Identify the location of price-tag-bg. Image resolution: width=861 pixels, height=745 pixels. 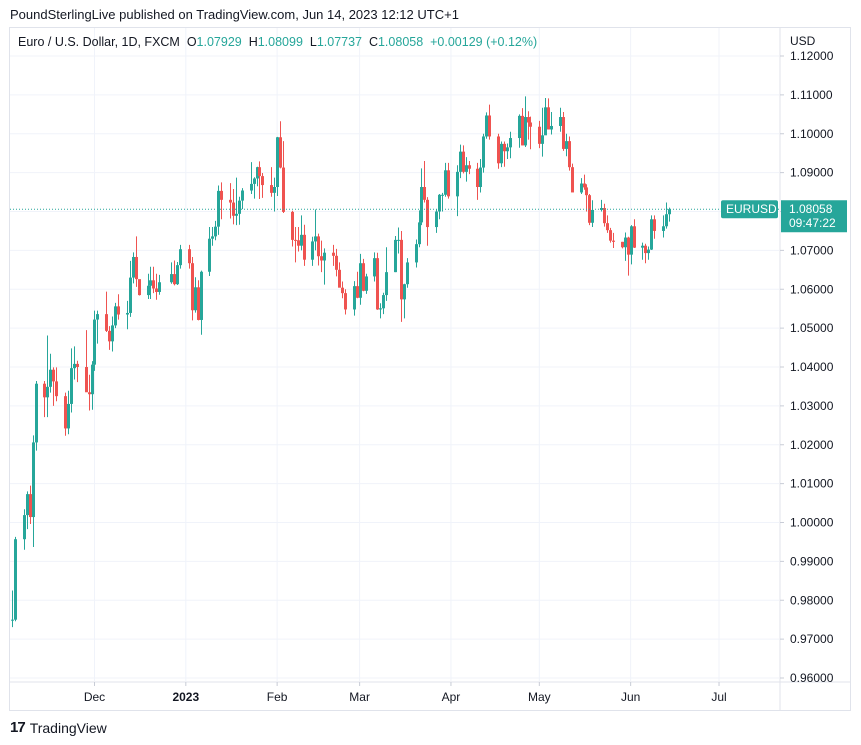
(814, 216).